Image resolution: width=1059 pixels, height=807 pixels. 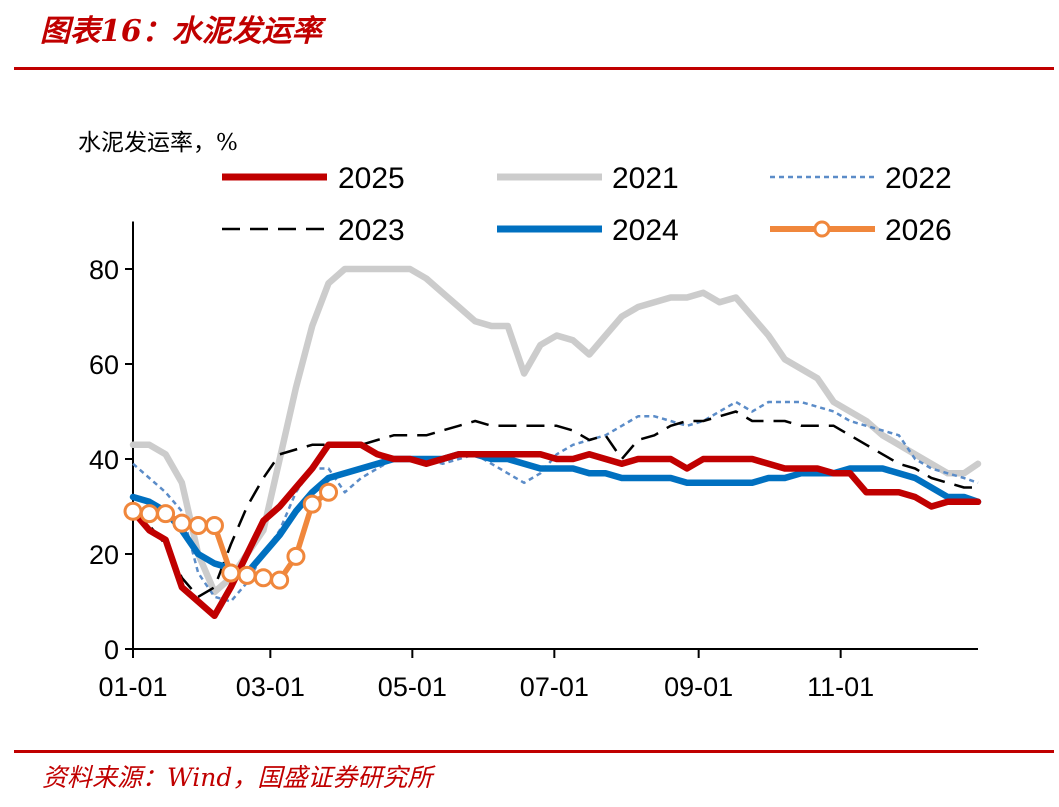 I want to click on x-tick-label: 07-01, so click(x=554, y=687).